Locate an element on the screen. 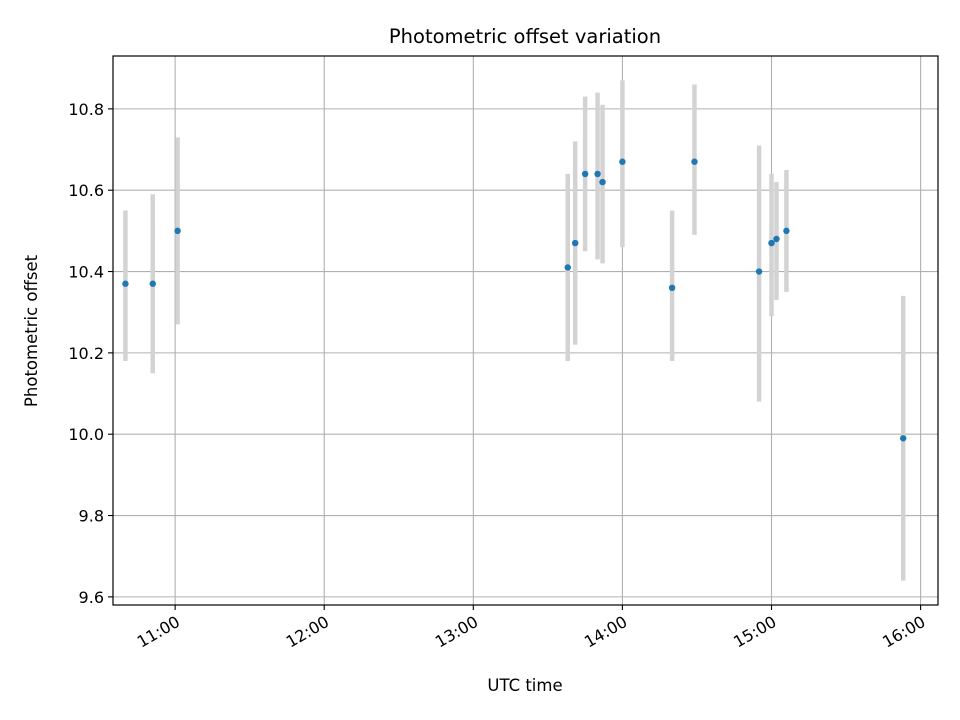  x-axis-title: UTC time is located at coordinates (524, 685).